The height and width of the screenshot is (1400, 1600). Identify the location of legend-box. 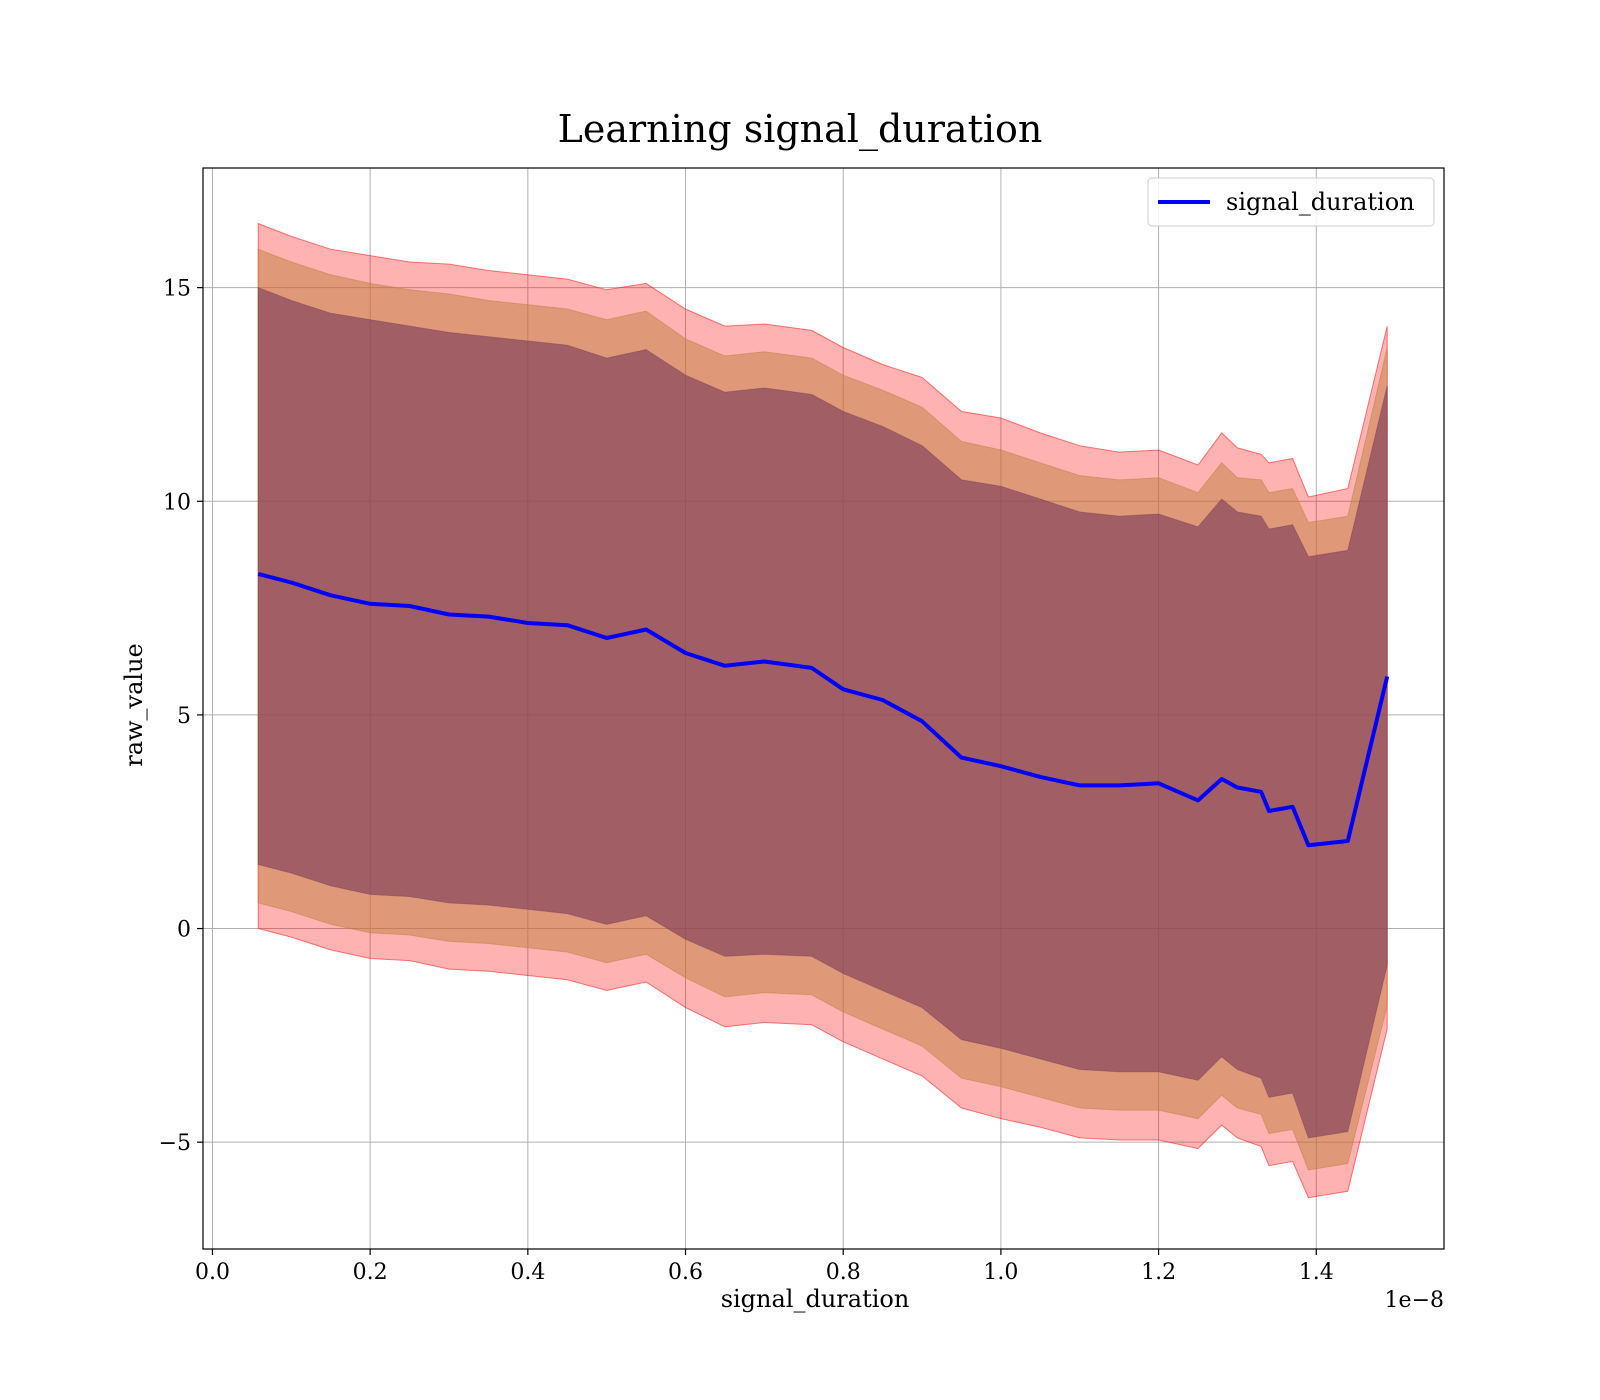
(1291, 202).